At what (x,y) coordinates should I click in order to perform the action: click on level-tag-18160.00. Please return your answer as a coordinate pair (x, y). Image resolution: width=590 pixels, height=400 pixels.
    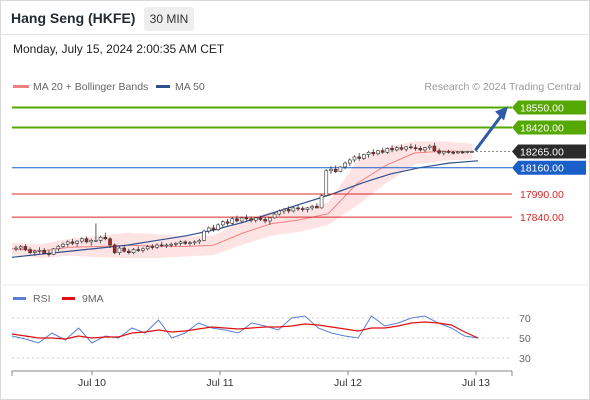
    Looking at the image, I should click on (549, 167).